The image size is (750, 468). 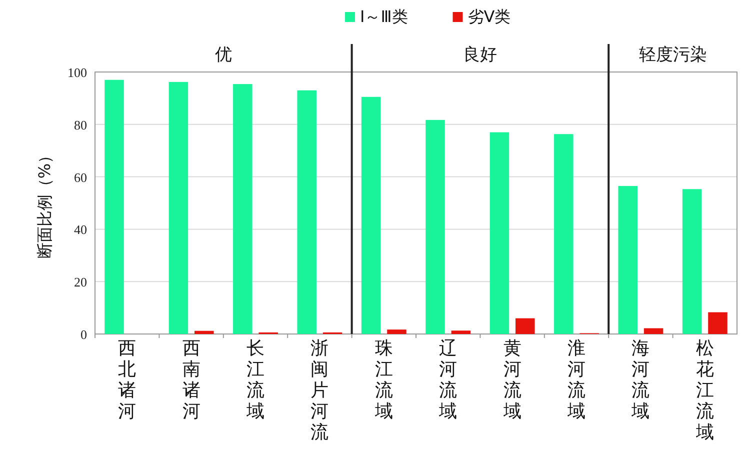 What do you see at coordinates (80, 230) in the screenshot?
I see `y-tick-label: 40` at bounding box center [80, 230].